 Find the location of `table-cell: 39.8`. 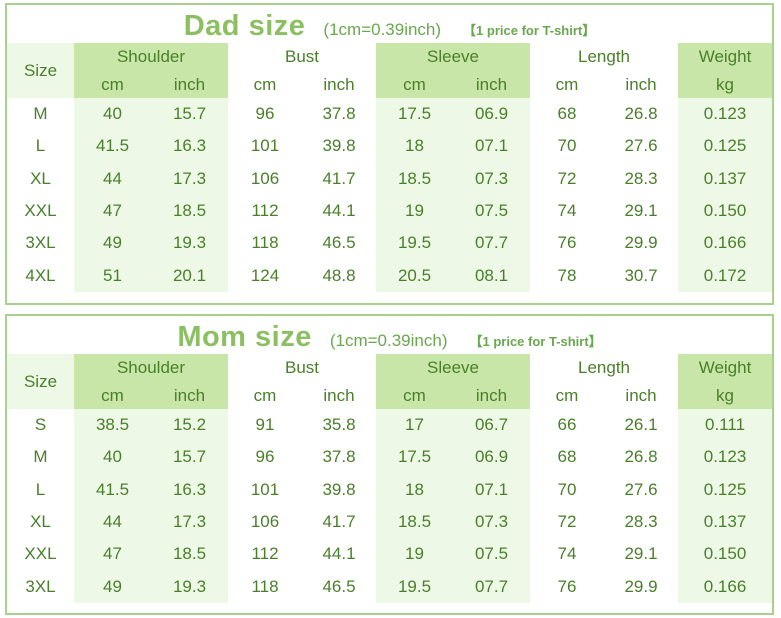

table-cell: 39.8 is located at coordinates (339, 146).